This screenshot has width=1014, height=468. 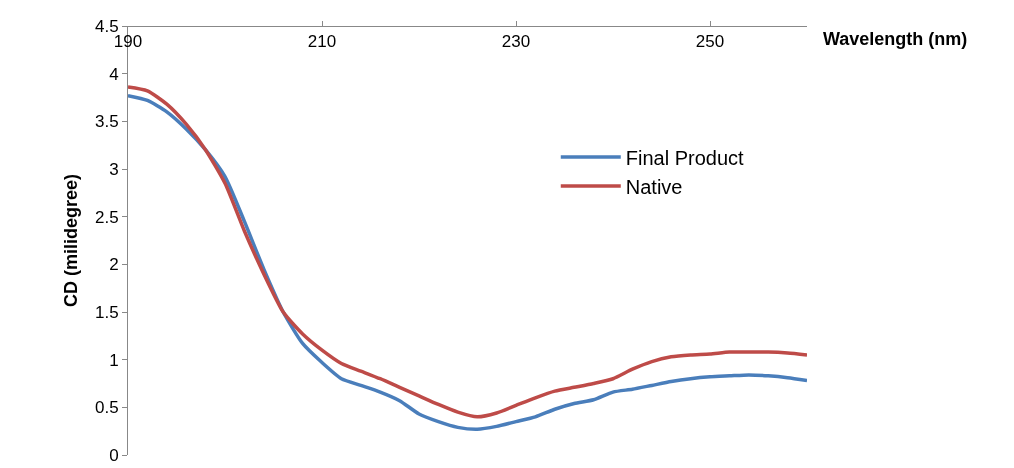 What do you see at coordinates (114, 360) in the screenshot?
I see `y-tick-label: 1` at bounding box center [114, 360].